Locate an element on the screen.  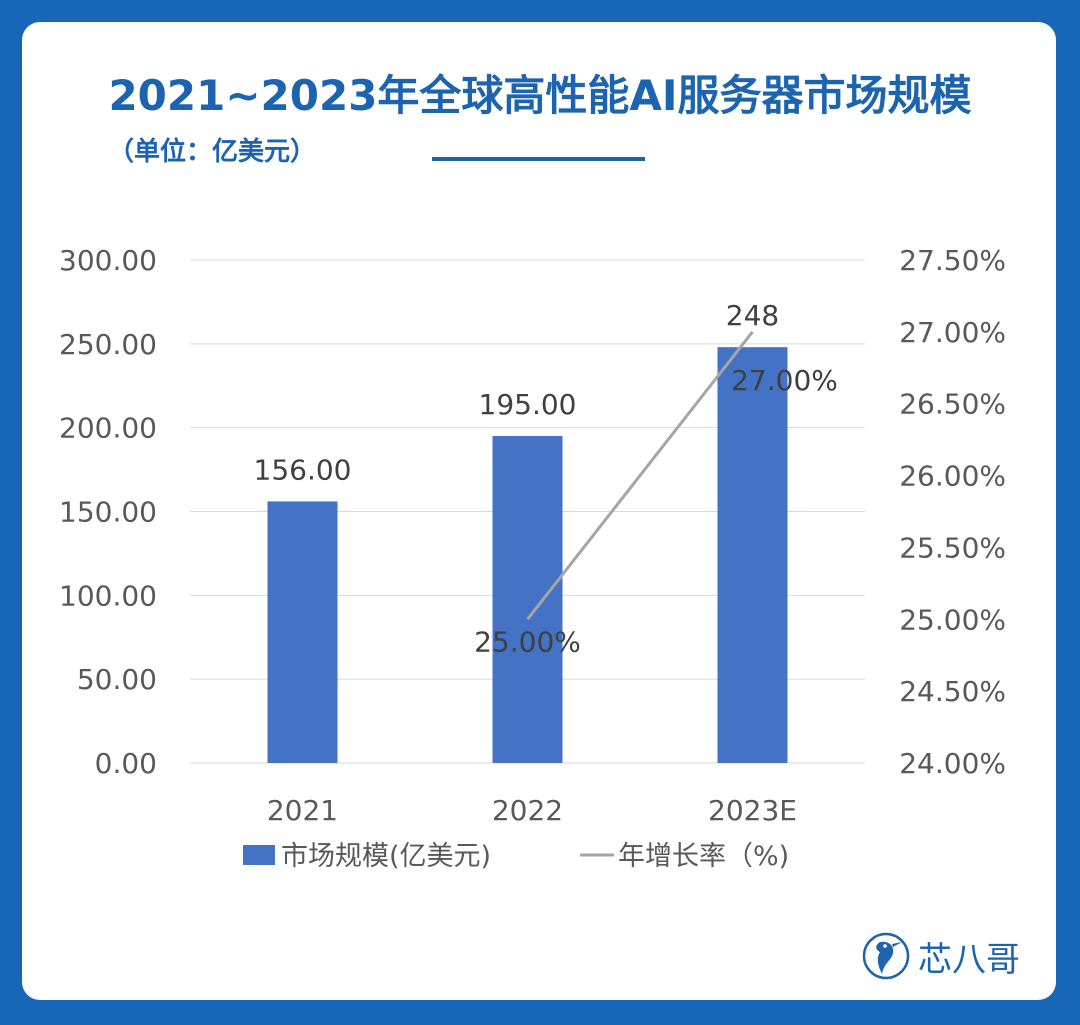
y-right-tick-label: 25.00% is located at coordinates (952, 619).